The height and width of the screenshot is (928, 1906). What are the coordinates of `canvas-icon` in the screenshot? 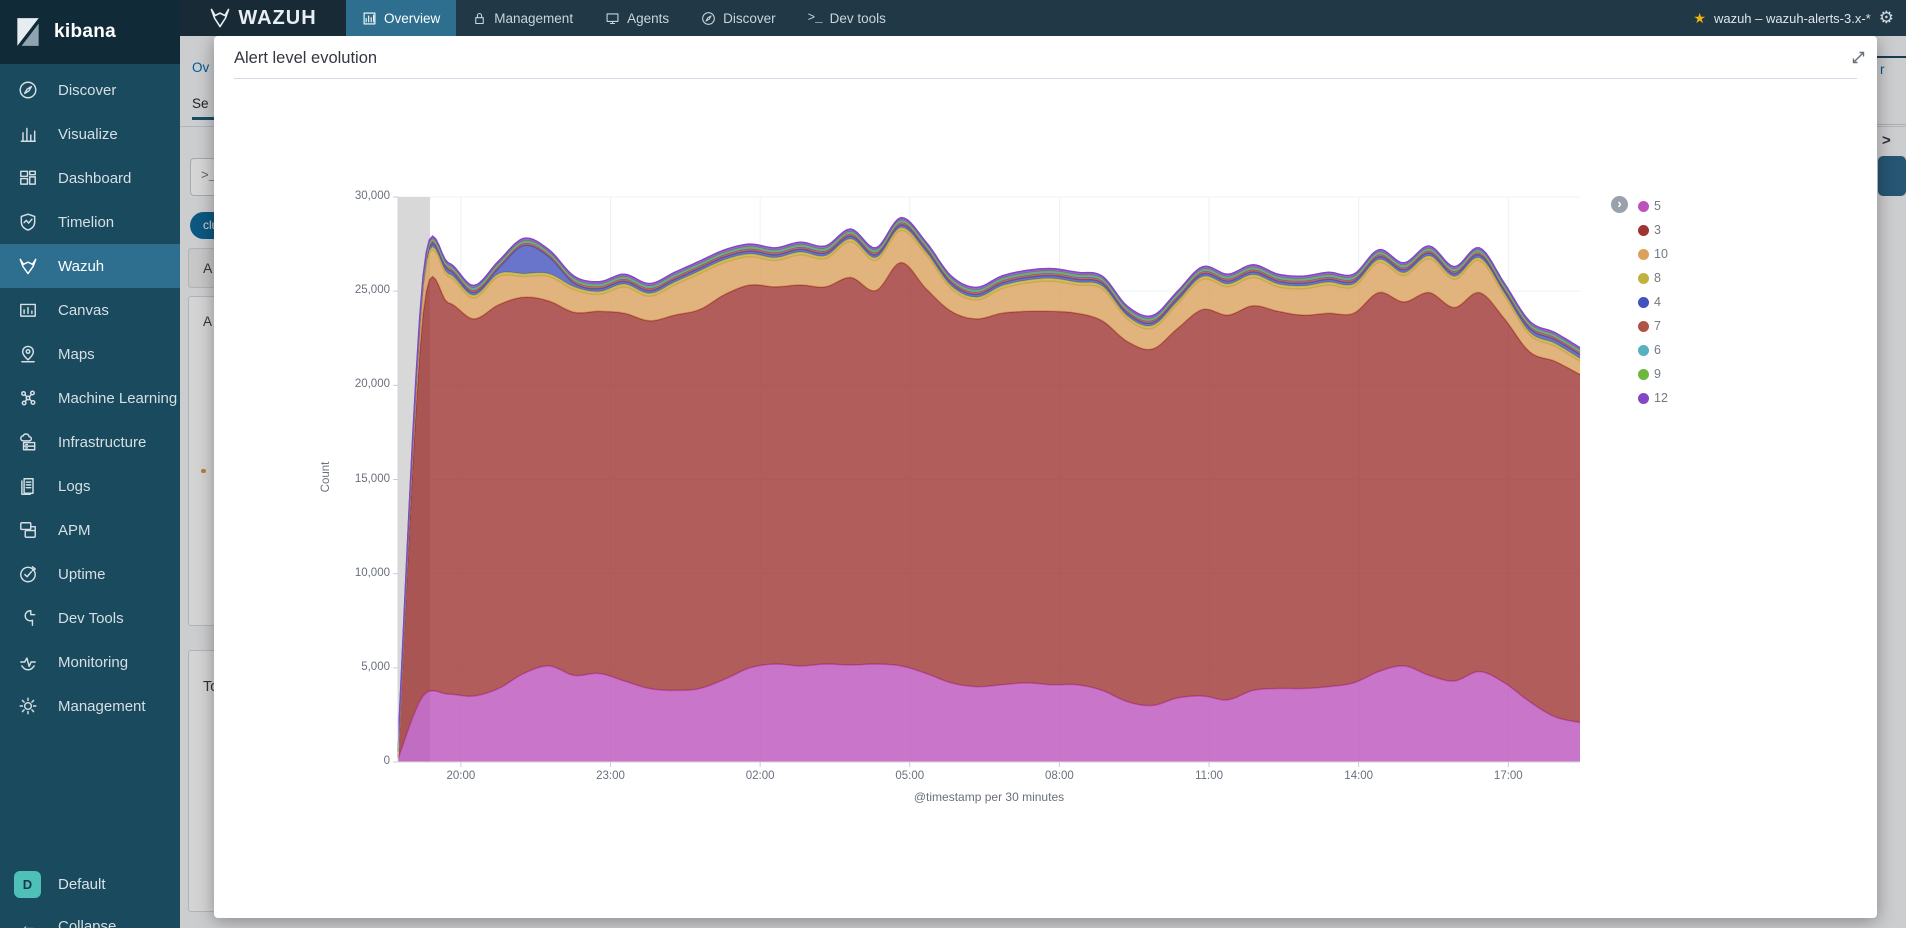 It's located at (28, 310).